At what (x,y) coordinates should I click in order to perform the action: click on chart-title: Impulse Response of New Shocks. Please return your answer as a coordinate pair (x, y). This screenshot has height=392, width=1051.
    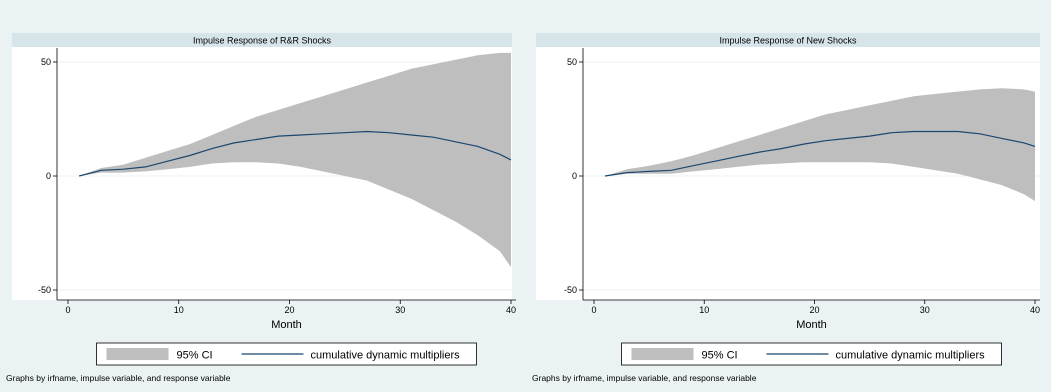
    Looking at the image, I should click on (788, 41).